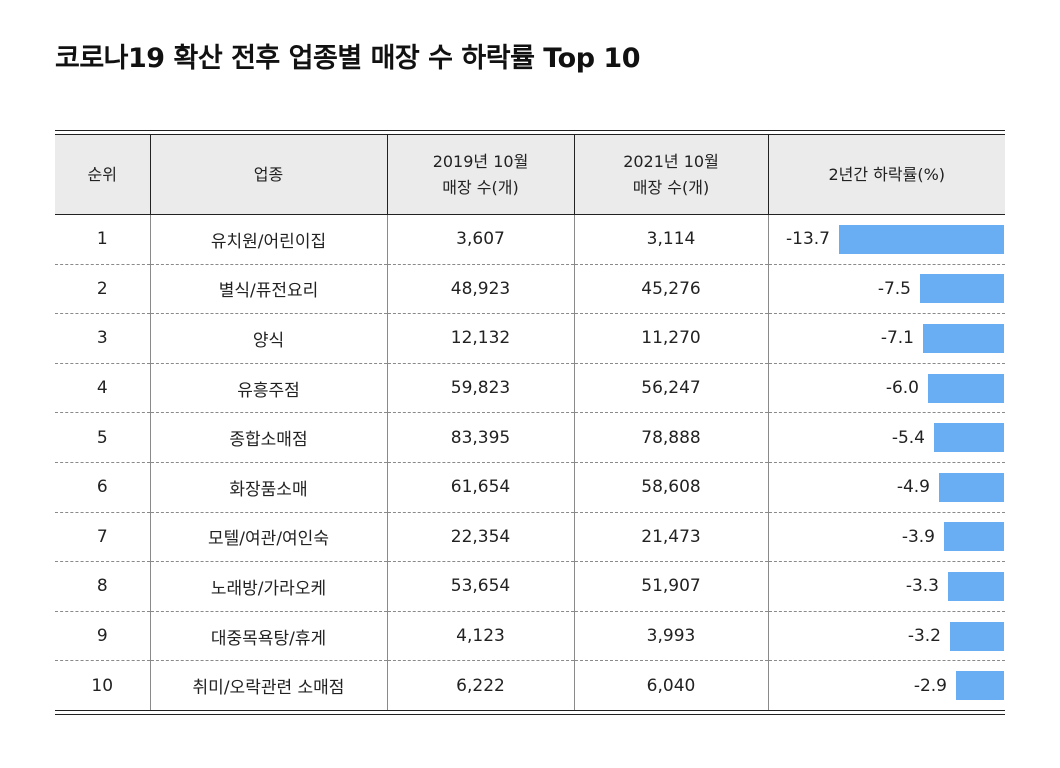 This screenshot has width=1060, height=768. Describe the element at coordinates (268, 487) in the screenshot. I see `cell-industry: 화장품소매` at that location.